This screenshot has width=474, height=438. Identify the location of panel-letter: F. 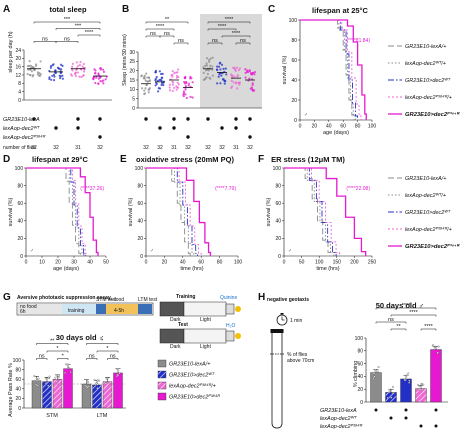
(261, 159).